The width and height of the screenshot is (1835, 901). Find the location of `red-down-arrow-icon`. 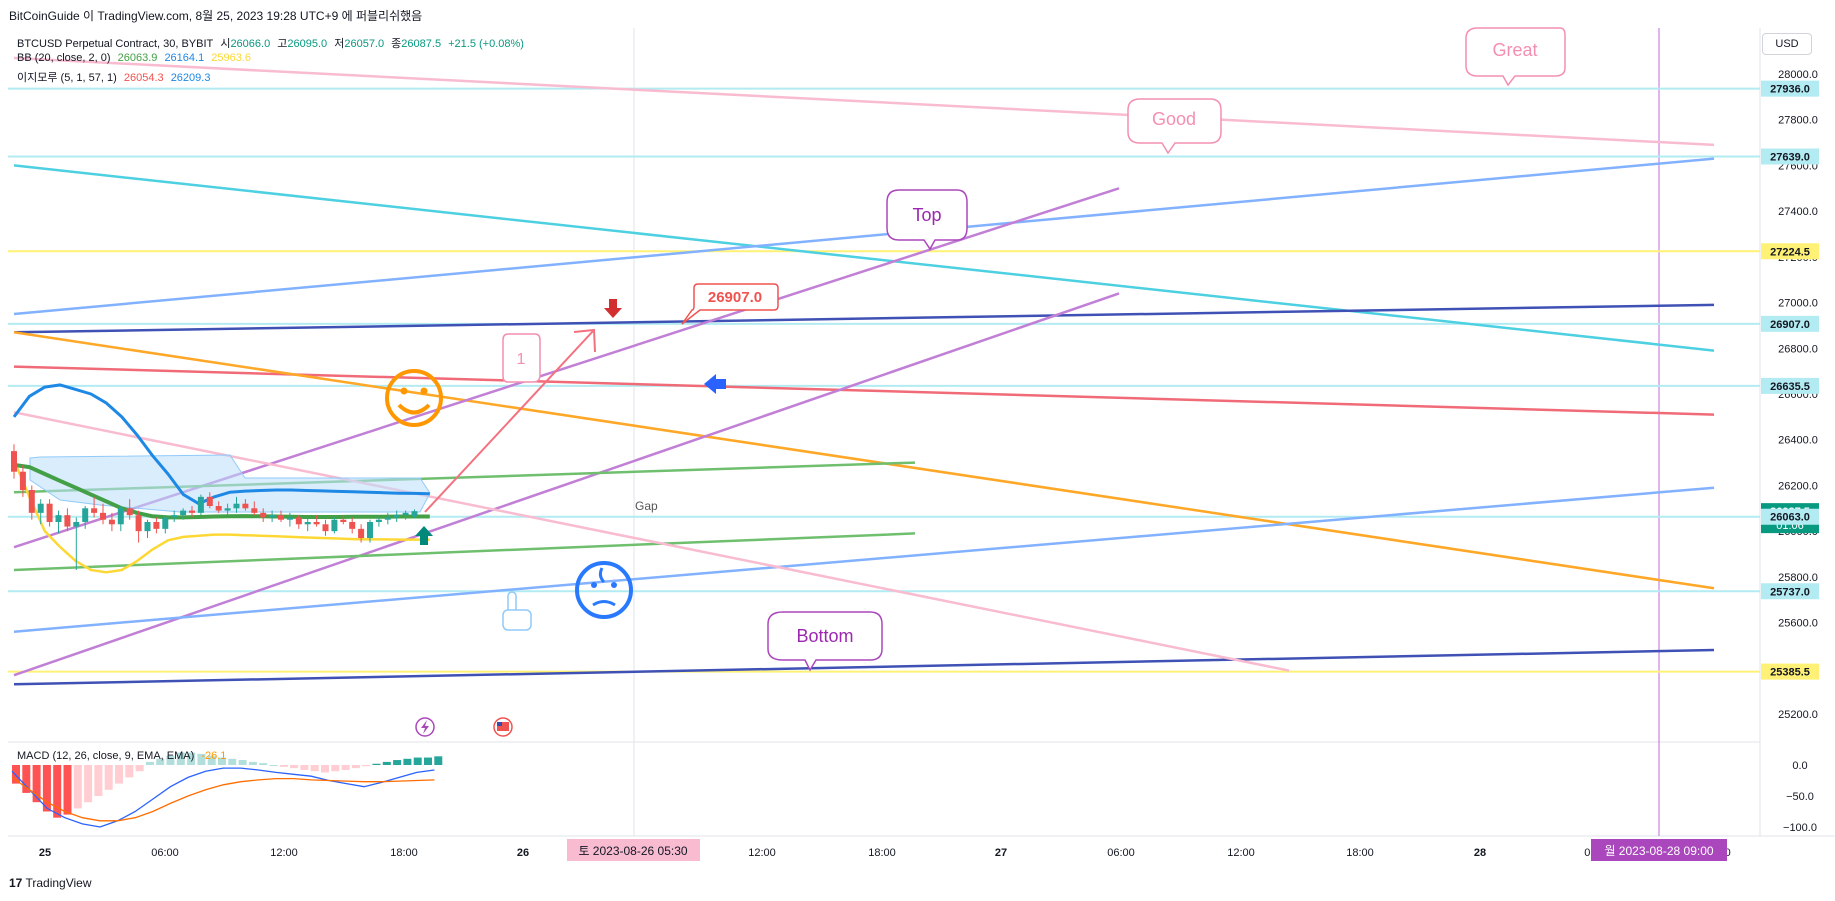

red-down-arrow-icon is located at coordinates (613, 308).